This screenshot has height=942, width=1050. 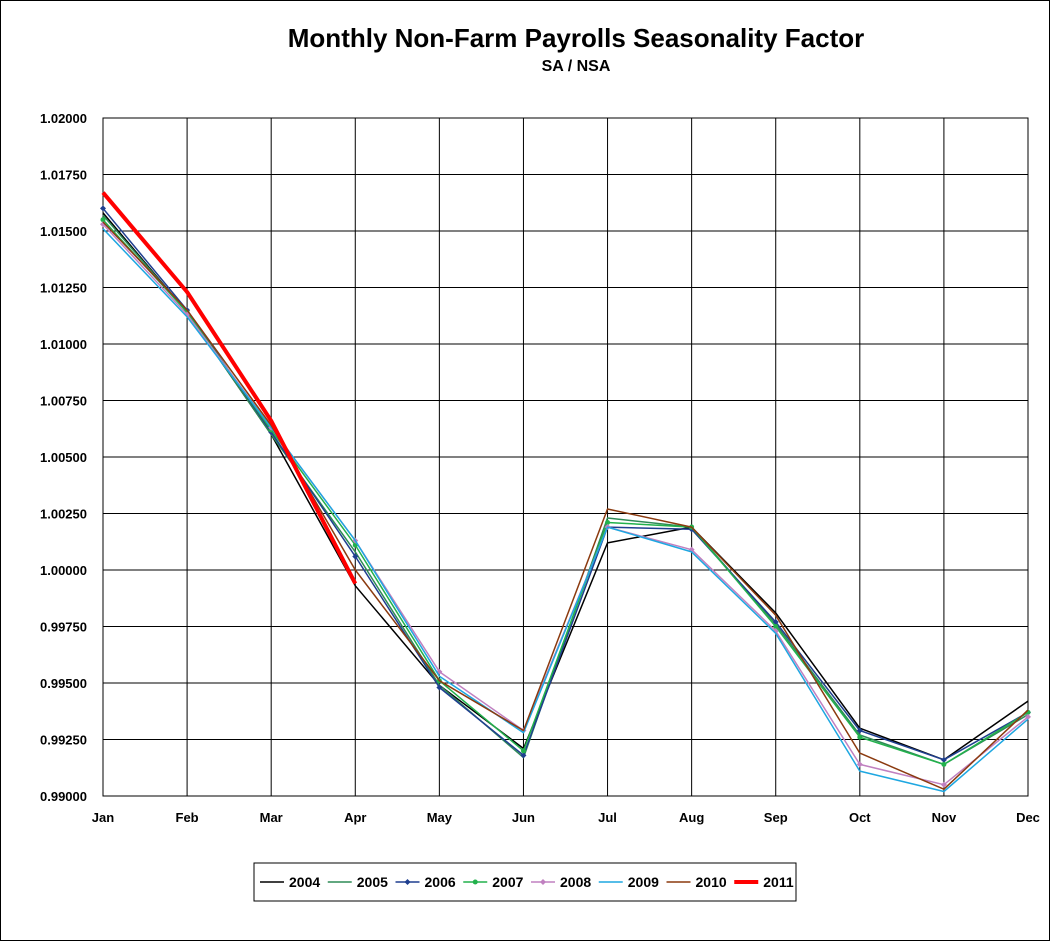 What do you see at coordinates (103, 817) in the screenshot?
I see `x-tick-label: Jan` at bounding box center [103, 817].